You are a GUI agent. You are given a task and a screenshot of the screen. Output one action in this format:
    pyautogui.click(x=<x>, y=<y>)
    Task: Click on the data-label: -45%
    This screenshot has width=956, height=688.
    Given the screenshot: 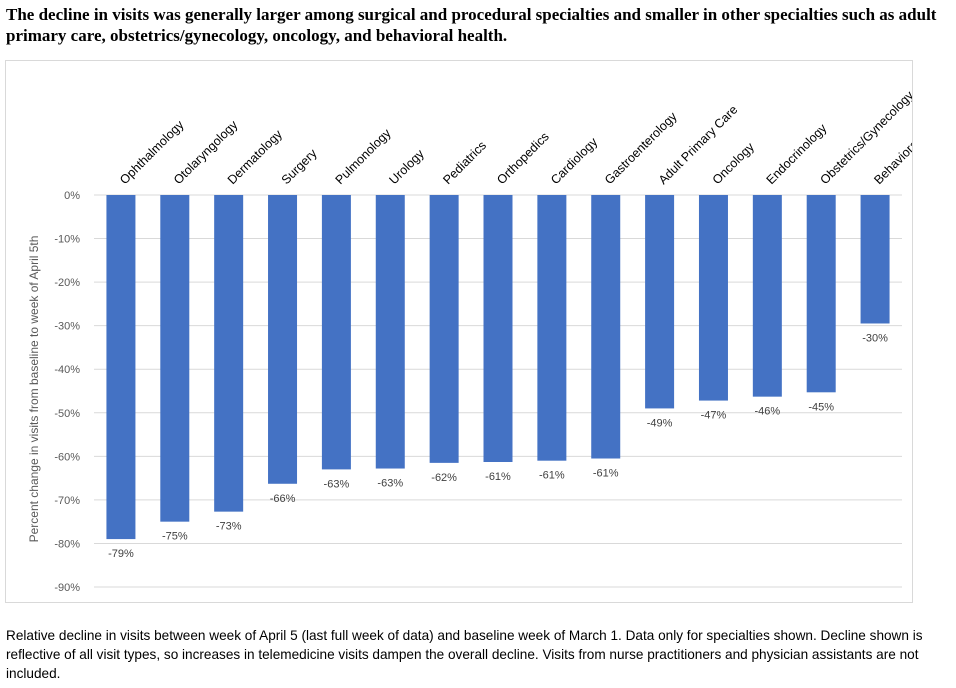 What is the action you would take?
    pyautogui.click(x=821, y=407)
    